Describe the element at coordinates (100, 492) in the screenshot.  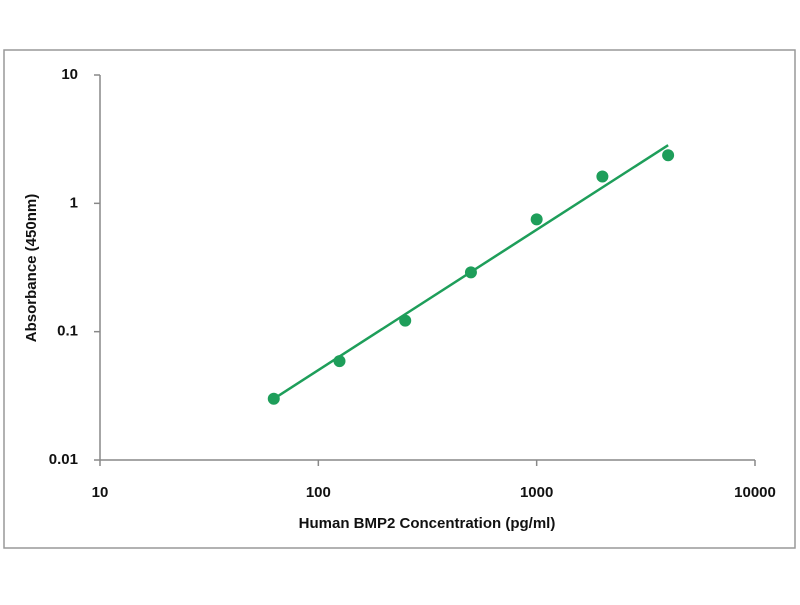
I see `x-tick-label: 10` at that location.